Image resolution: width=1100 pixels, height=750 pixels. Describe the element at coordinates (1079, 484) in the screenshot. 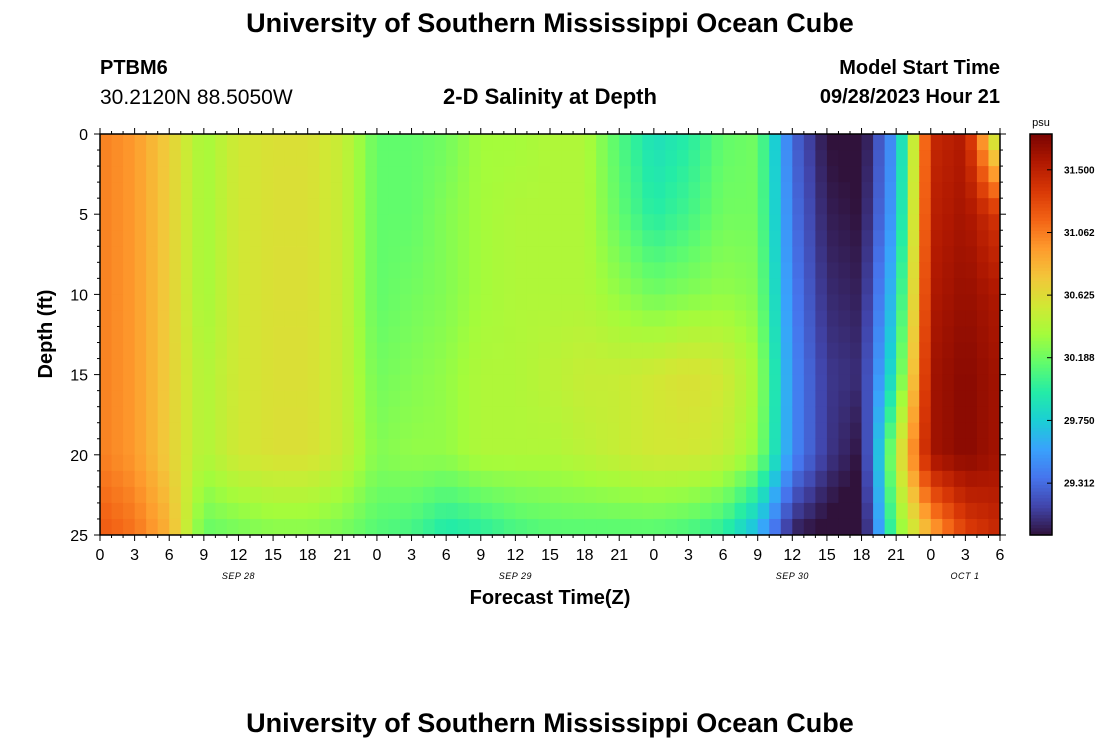

I see `colorbar-tick-label: 29.312` at that location.